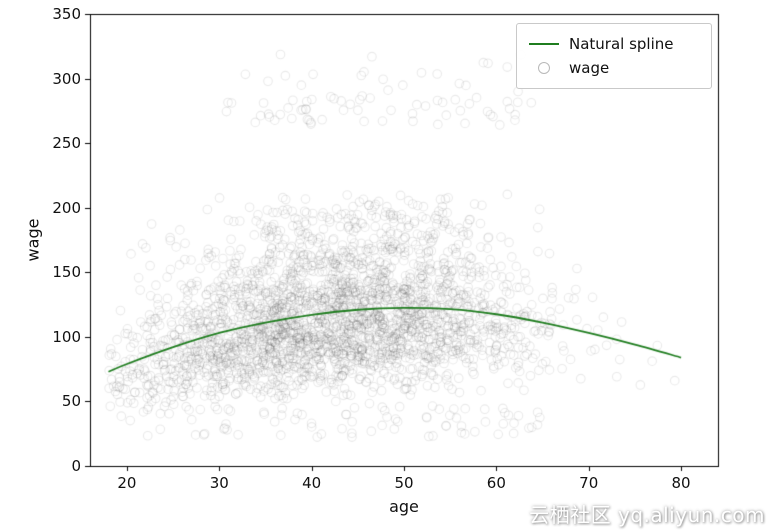 The width and height of the screenshot is (775, 530). Describe the element at coordinates (589, 68) in the screenshot. I see `legend-label-wage: wage` at that location.